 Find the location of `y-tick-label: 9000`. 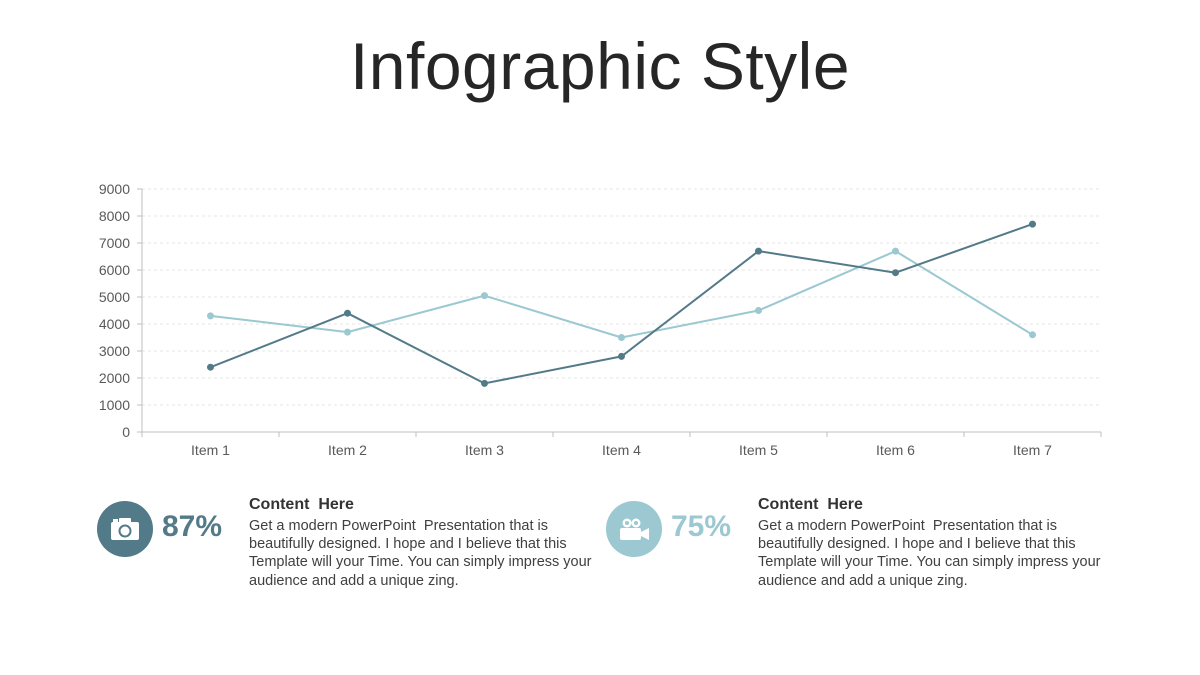

y-tick-label: 9000 is located at coordinates (114, 189).